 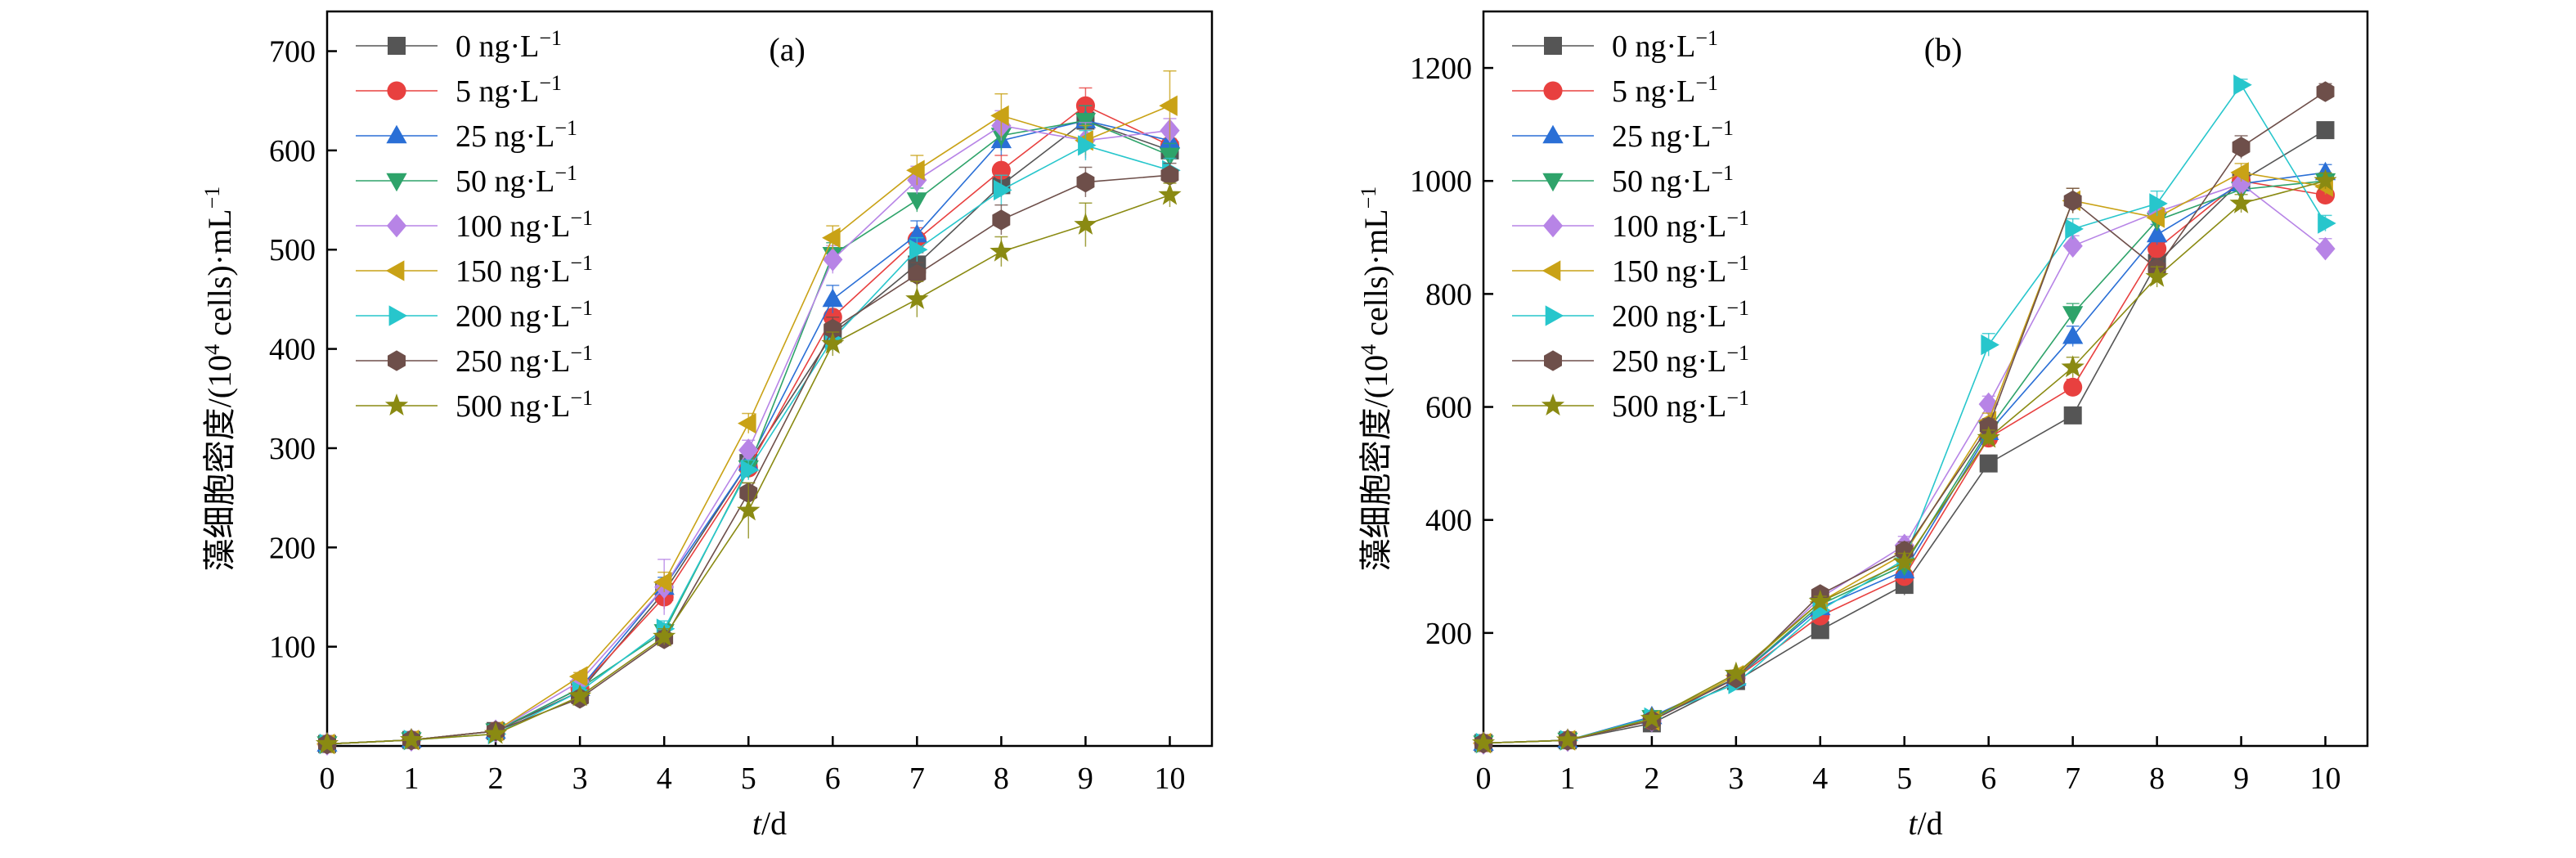 What do you see at coordinates (293, 449) in the screenshot?
I see `y-tick-label: 300` at bounding box center [293, 449].